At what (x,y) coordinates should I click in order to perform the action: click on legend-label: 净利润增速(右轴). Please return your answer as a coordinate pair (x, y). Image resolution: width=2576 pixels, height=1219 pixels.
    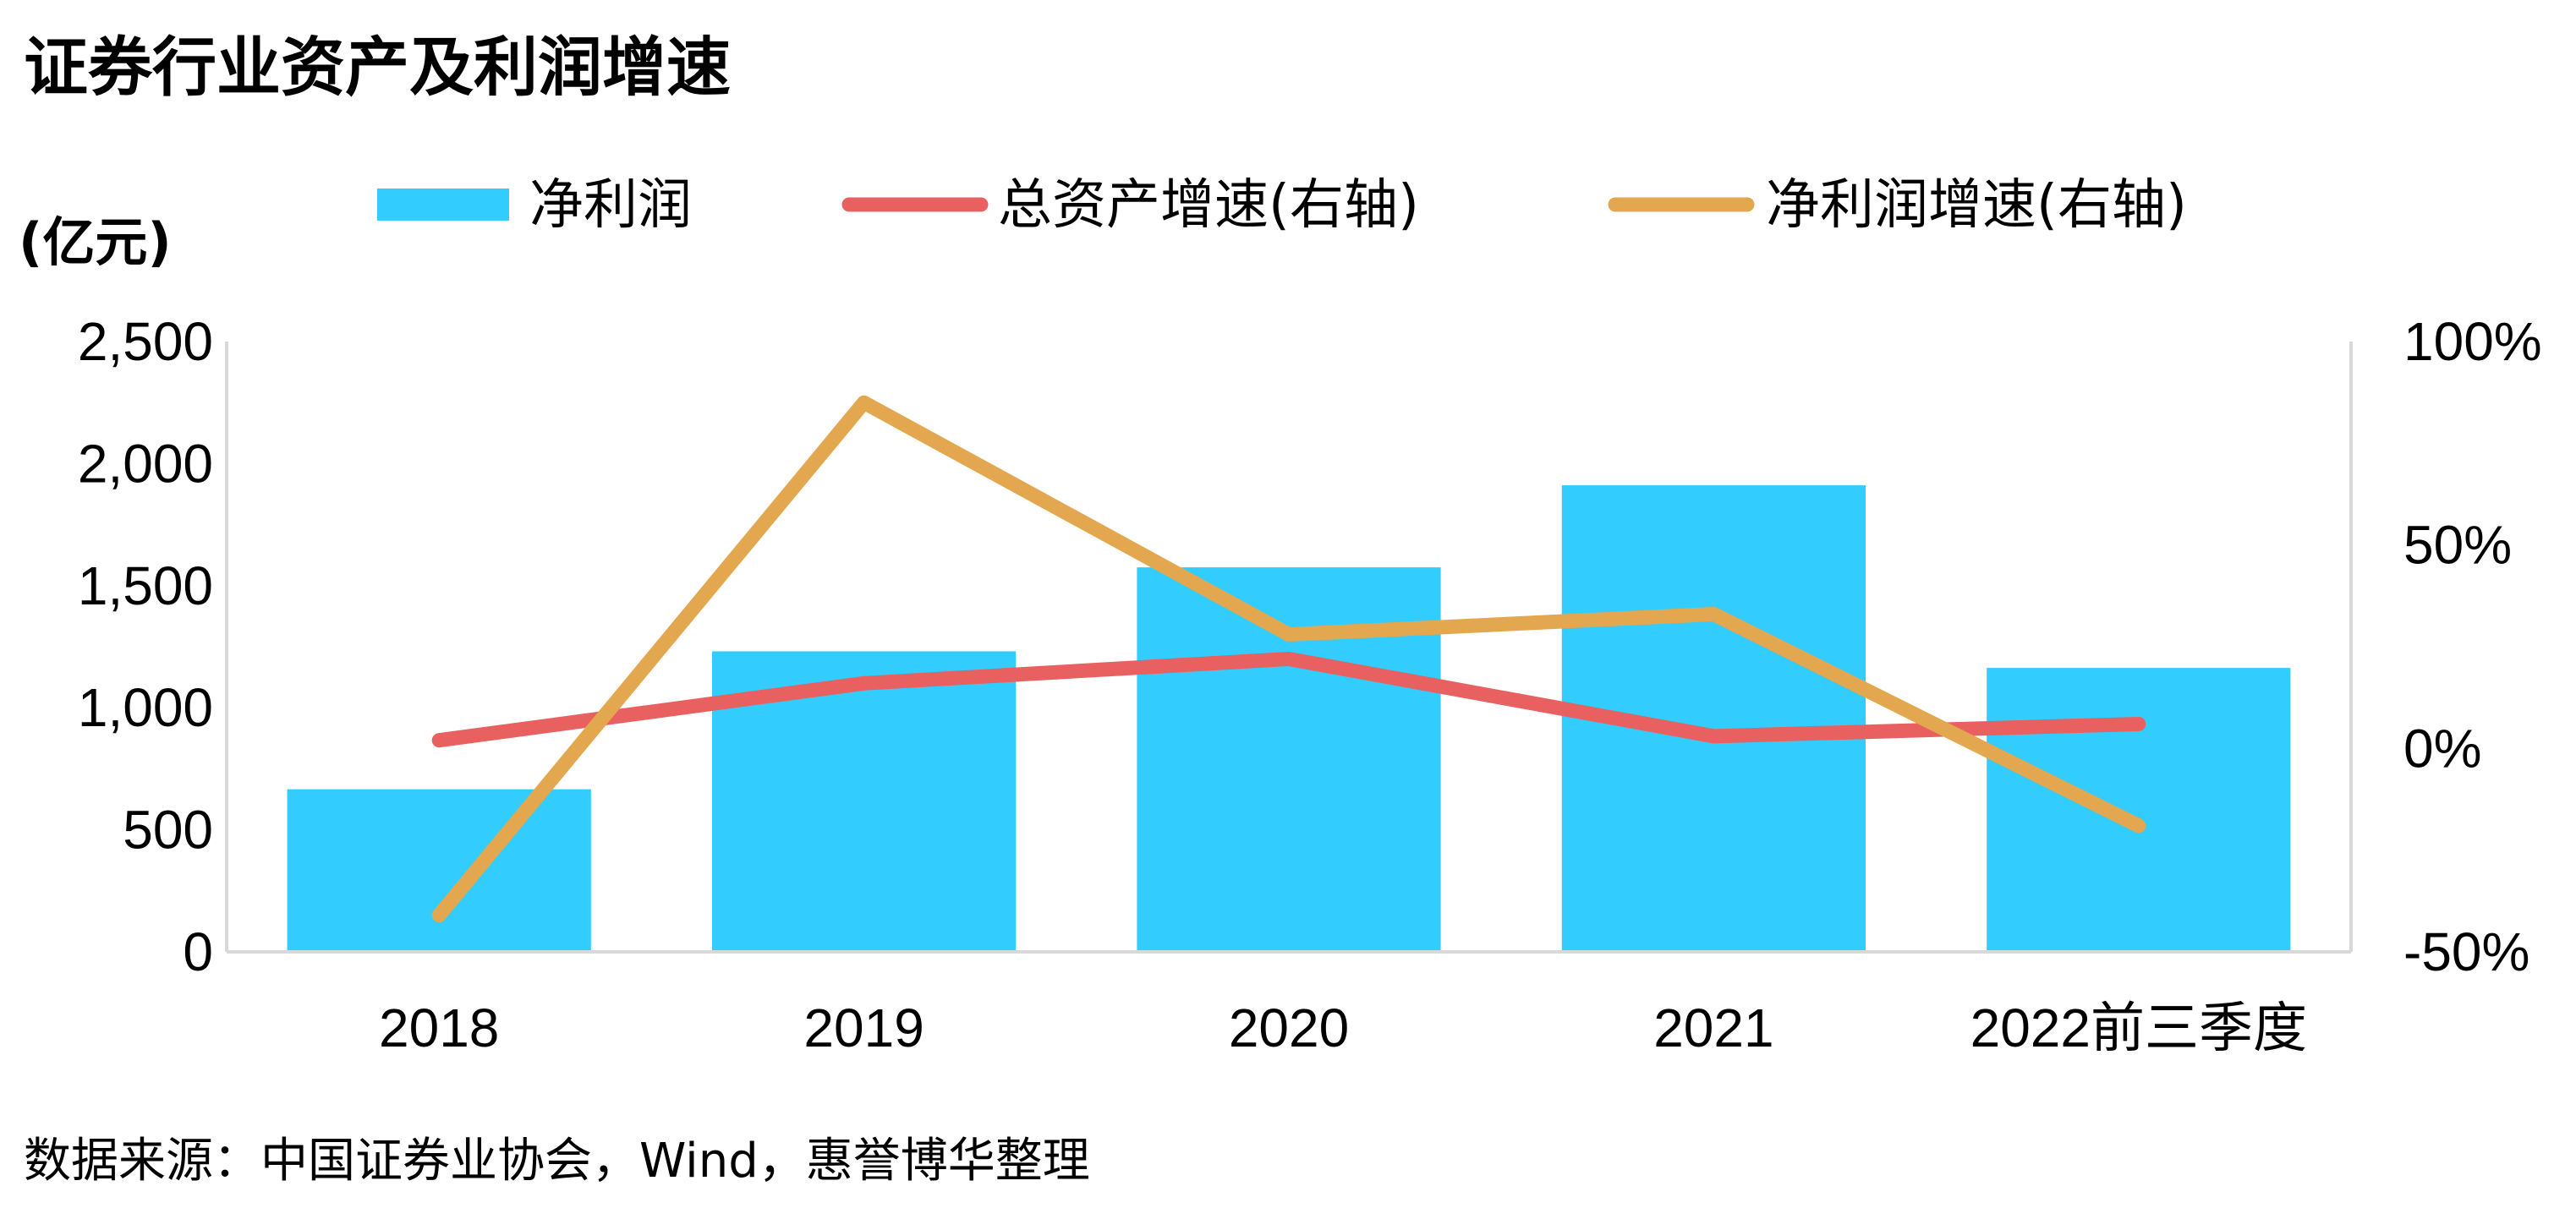
    Looking at the image, I should click on (1976, 205).